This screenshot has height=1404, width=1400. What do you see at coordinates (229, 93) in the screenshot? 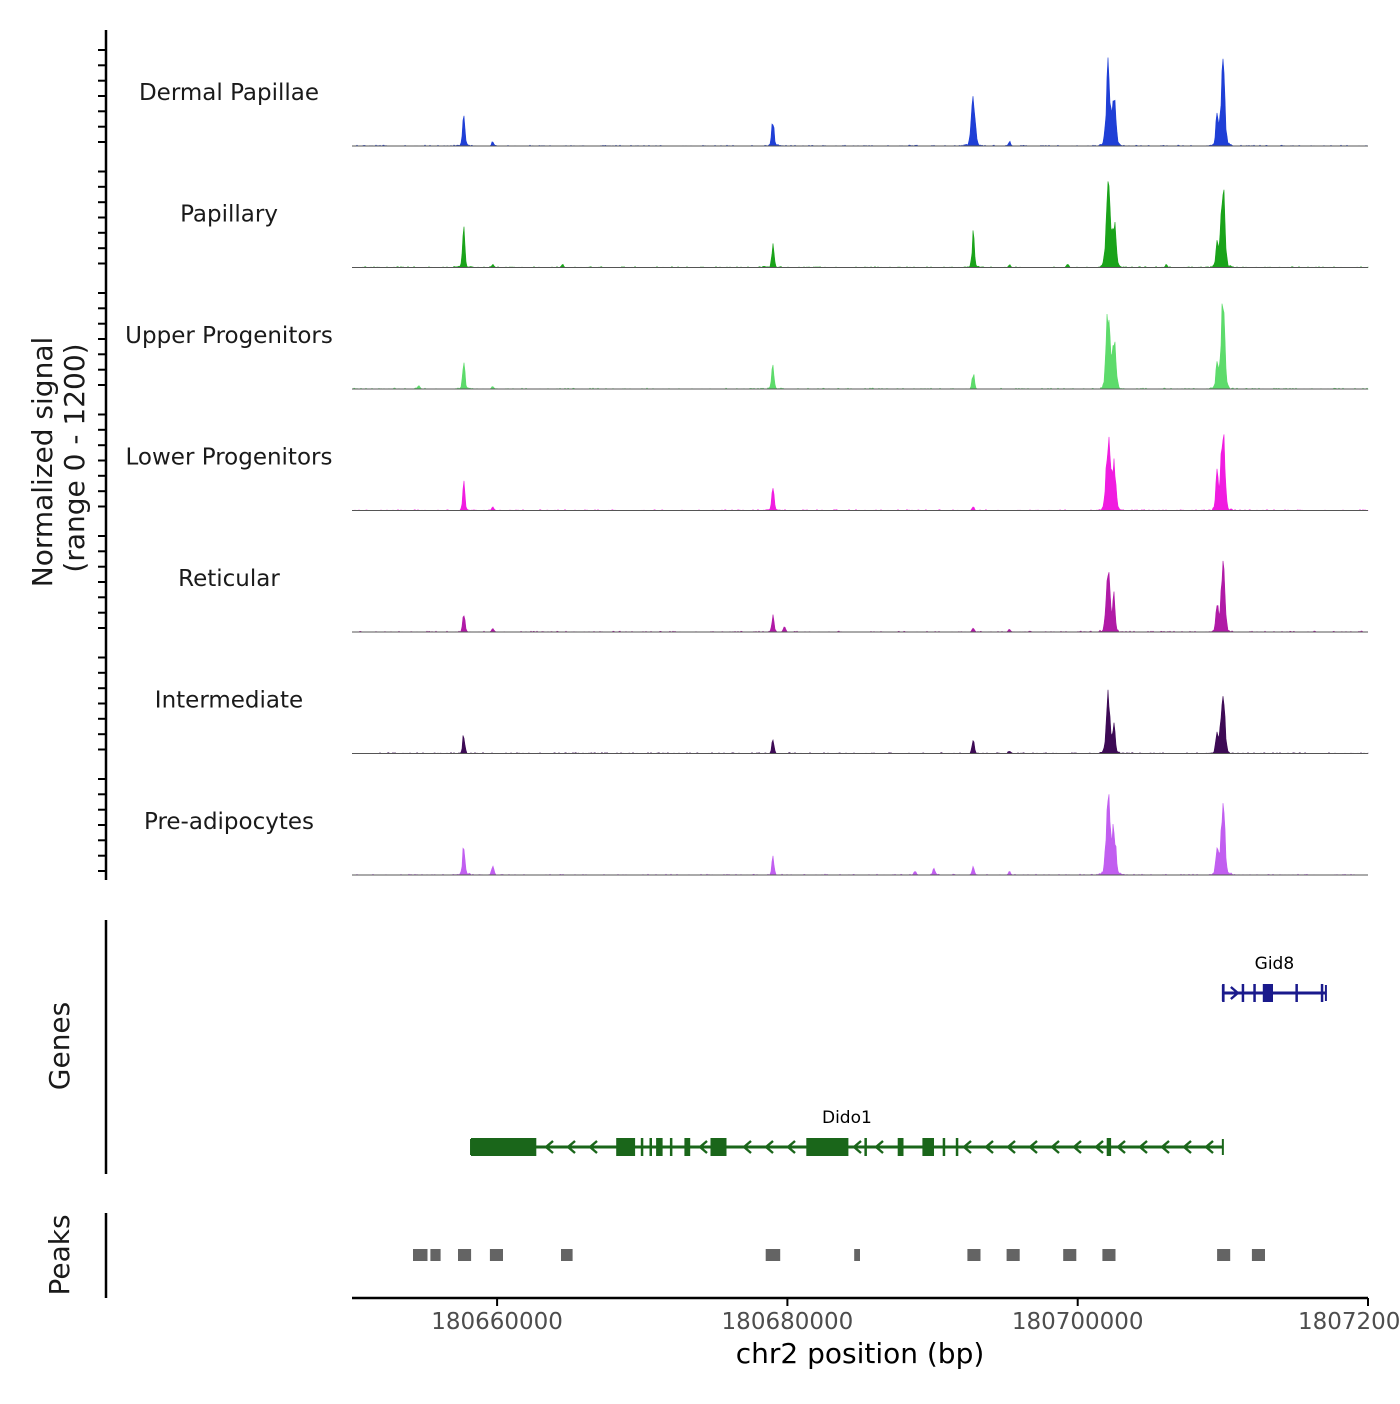
I see `track-label: Dermal Papillae` at bounding box center [229, 93].